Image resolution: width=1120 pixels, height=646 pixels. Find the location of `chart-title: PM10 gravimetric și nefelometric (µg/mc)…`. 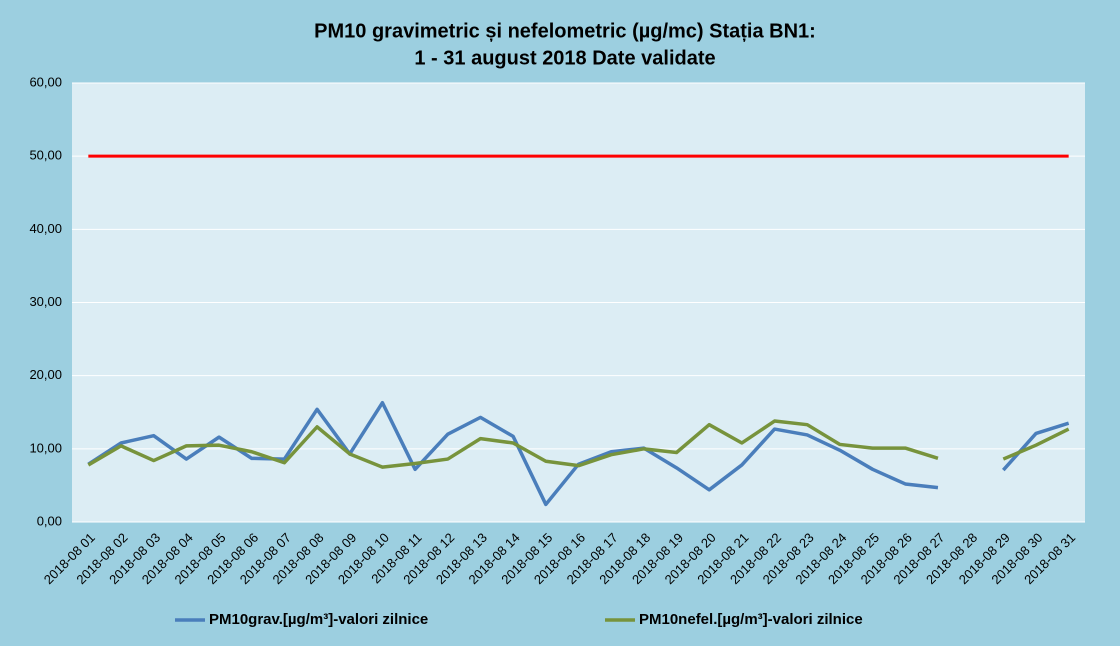

chart-title: PM10 gravimetric și nefelometric (µg/mc)… is located at coordinates (565, 31).